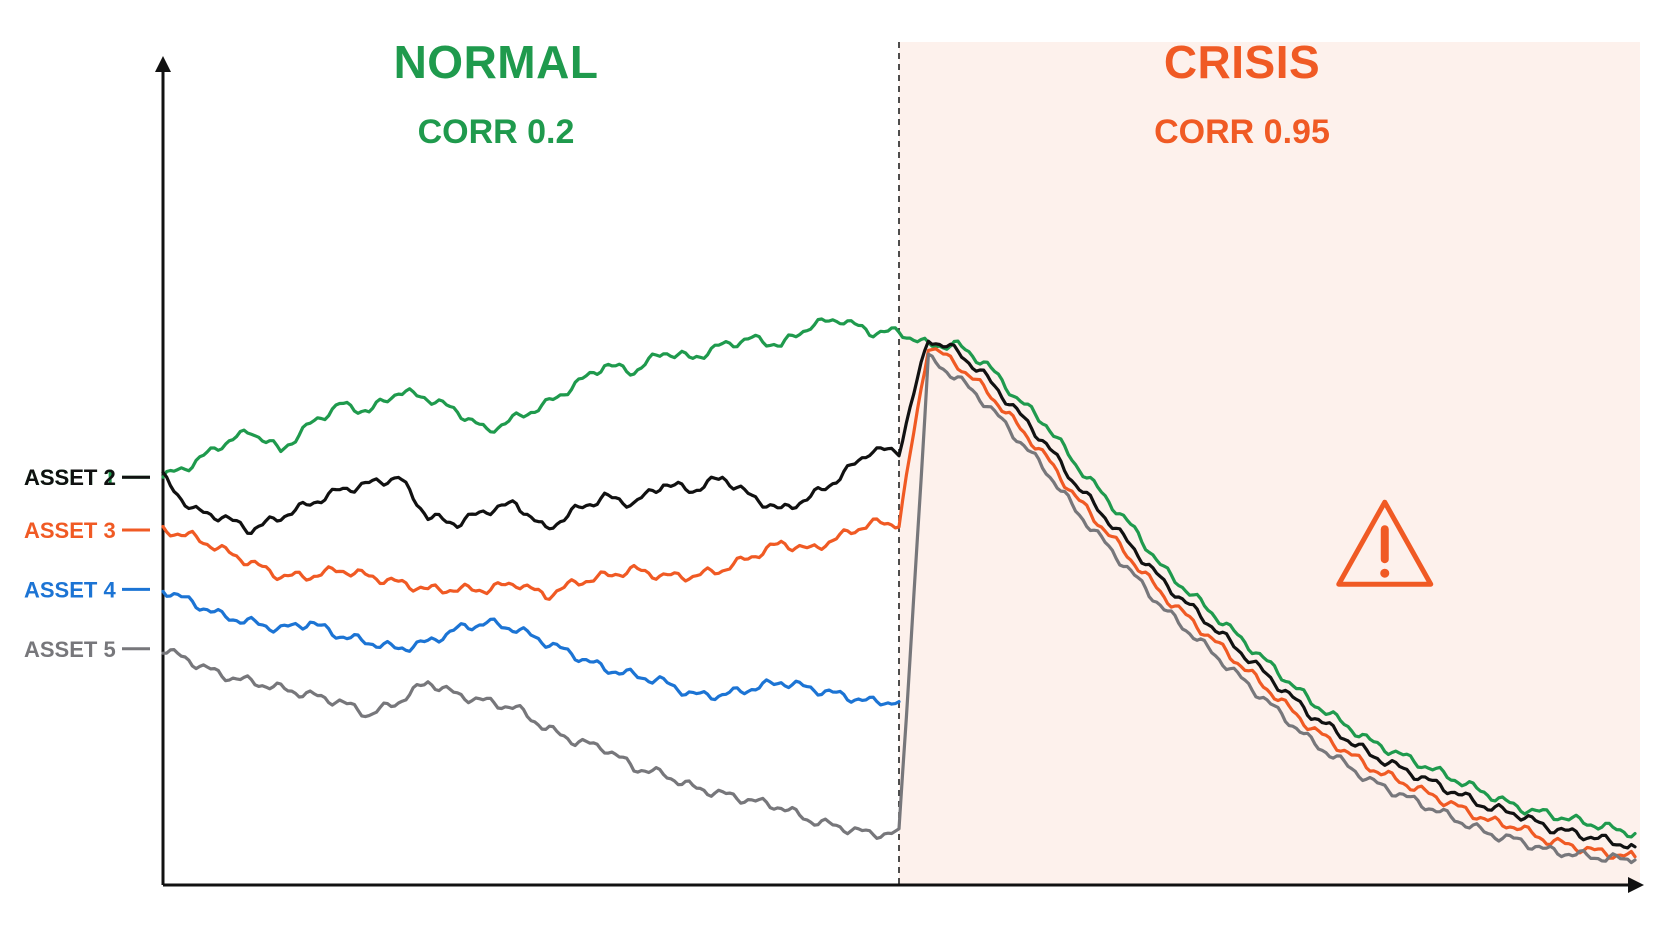  What do you see at coordinates (862, 93) in the screenshot?
I see `regime-labels: NORMAL CORR 0.2 CRISIS CORR 0.95` at bounding box center [862, 93].